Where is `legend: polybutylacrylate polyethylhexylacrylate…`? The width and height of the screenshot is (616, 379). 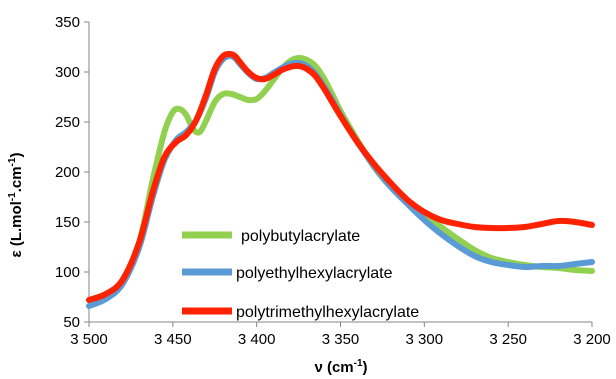 legend: polybutylacrylate polyethylhexylacrylate… is located at coordinates (300, 274).